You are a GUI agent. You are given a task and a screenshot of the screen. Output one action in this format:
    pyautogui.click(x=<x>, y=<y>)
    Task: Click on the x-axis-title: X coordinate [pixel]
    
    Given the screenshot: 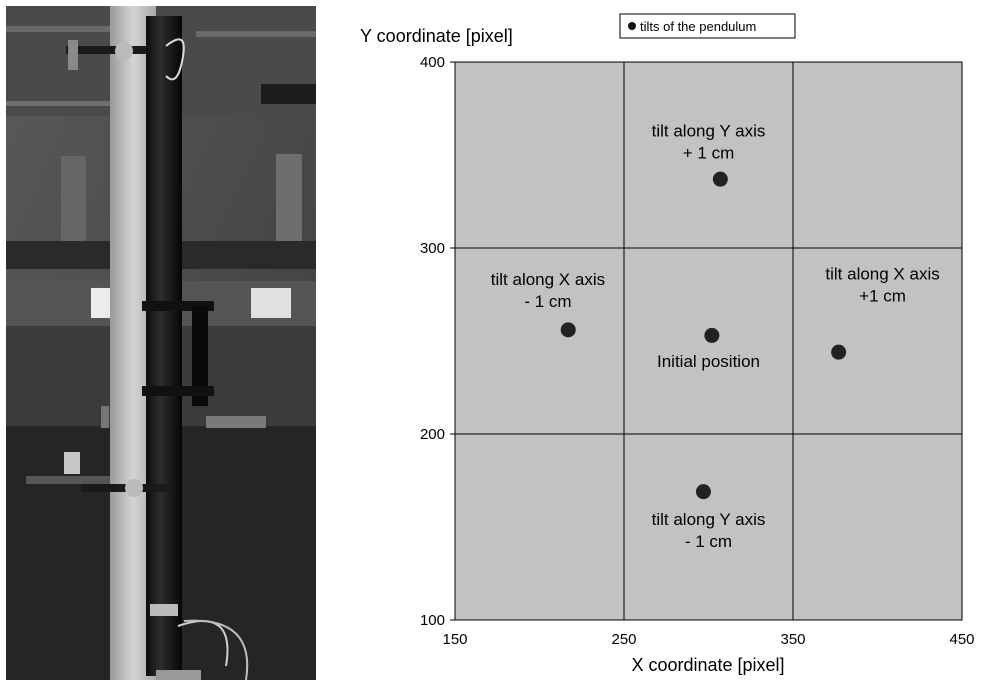 What is the action you would take?
    pyautogui.click(x=707, y=665)
    